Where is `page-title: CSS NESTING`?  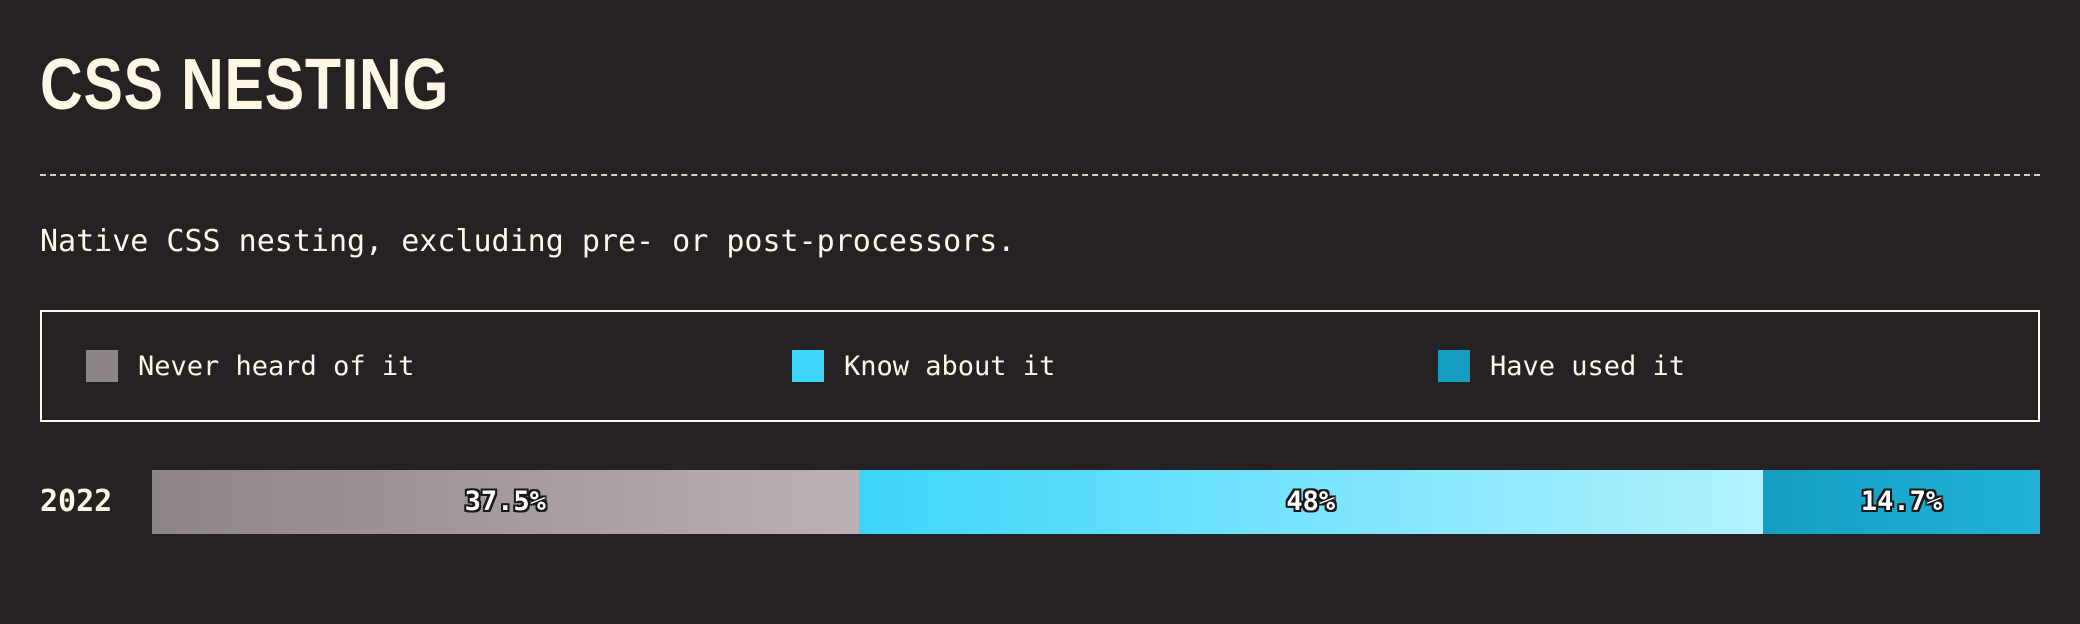
page-title: CSS NESTING is located at coordinates (245, 85).